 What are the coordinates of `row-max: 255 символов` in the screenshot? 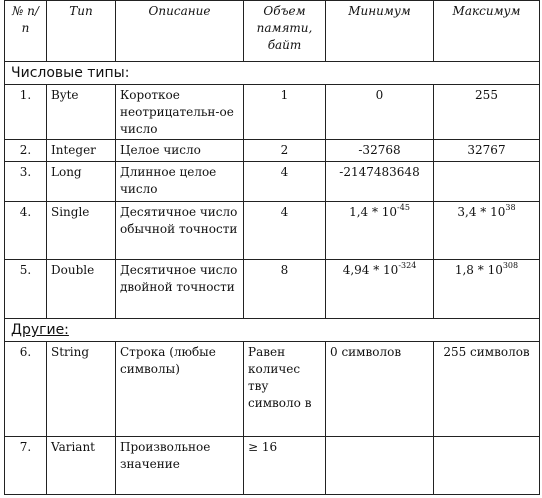 It's located at (486, 389).